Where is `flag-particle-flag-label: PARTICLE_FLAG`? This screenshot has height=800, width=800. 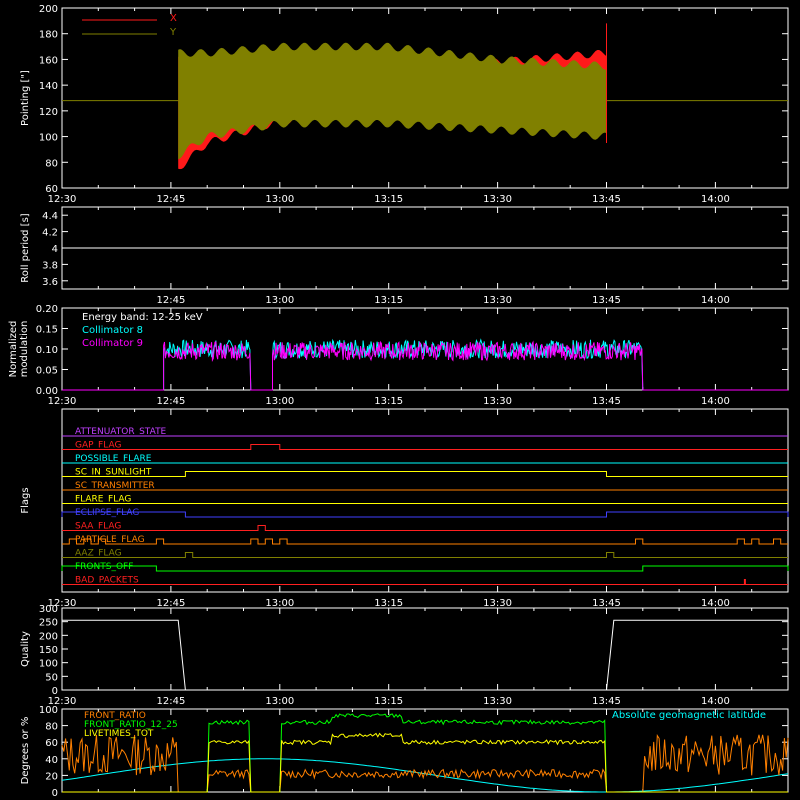
flag-particle-flag-label: PARTICLE_FLAG is located at coordinates (110, 540).